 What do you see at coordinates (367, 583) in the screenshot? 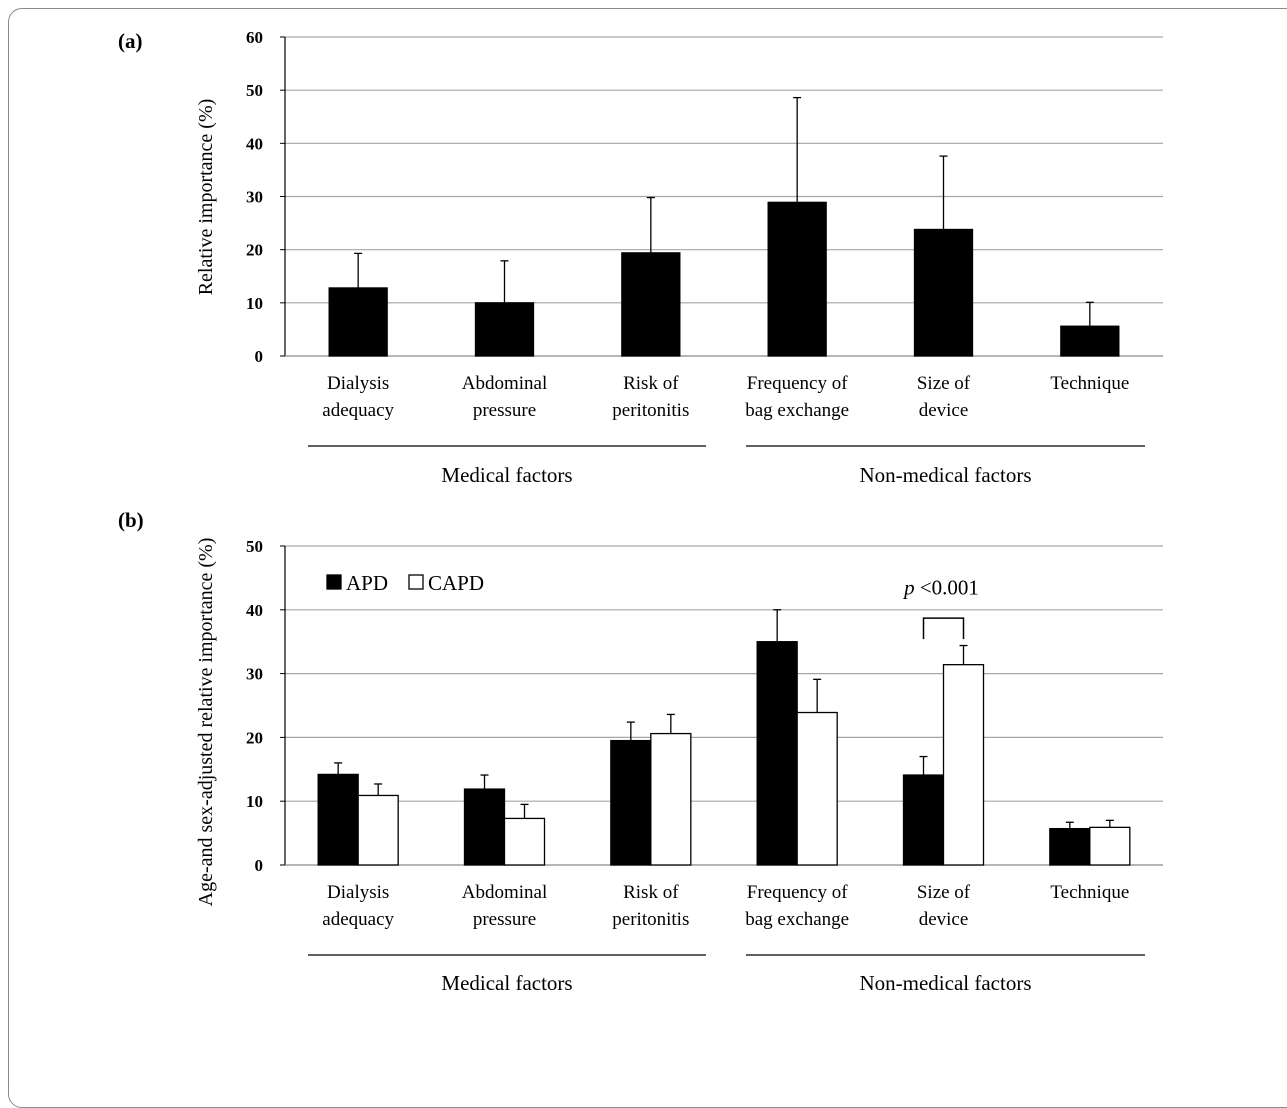
I see `legend-label: APD` at bounding box center [367, 583].